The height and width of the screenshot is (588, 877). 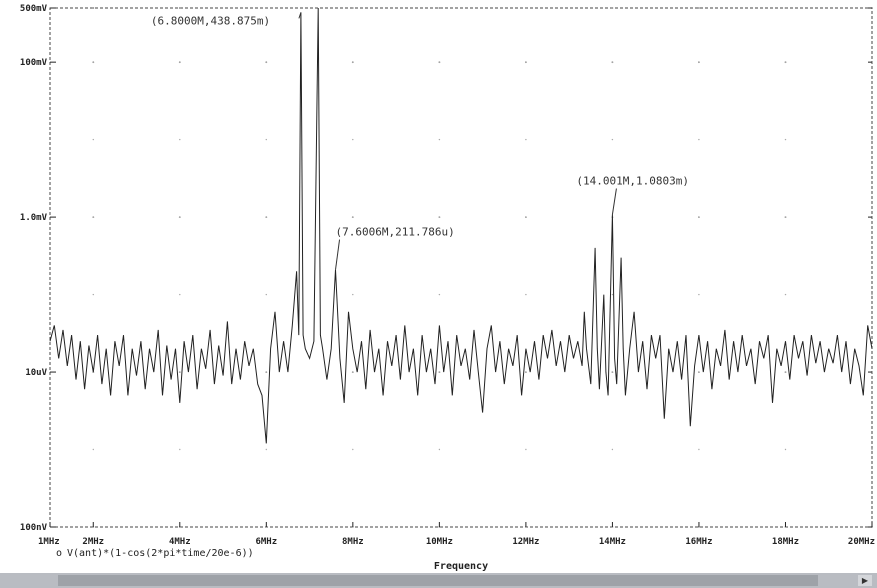 I want to click on y-tick-label: 100mV, so click(x=34, y=63).